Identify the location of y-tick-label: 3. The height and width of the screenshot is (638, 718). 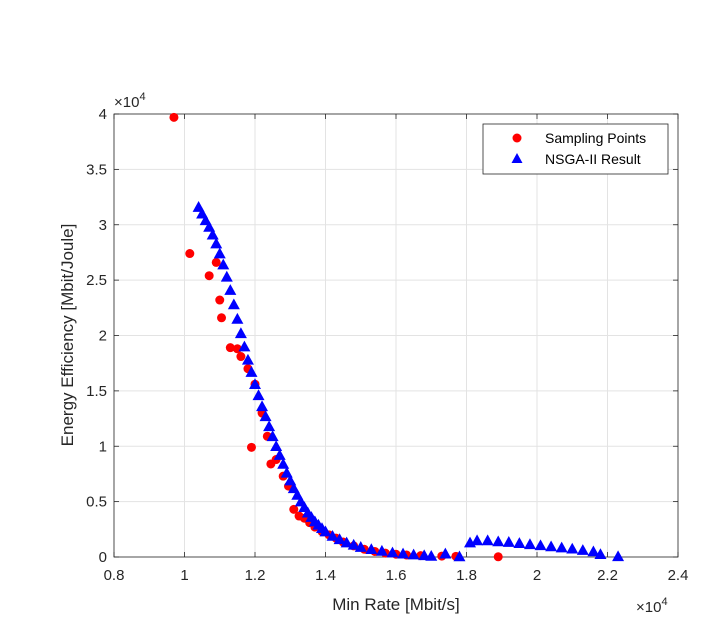
(103, 225).